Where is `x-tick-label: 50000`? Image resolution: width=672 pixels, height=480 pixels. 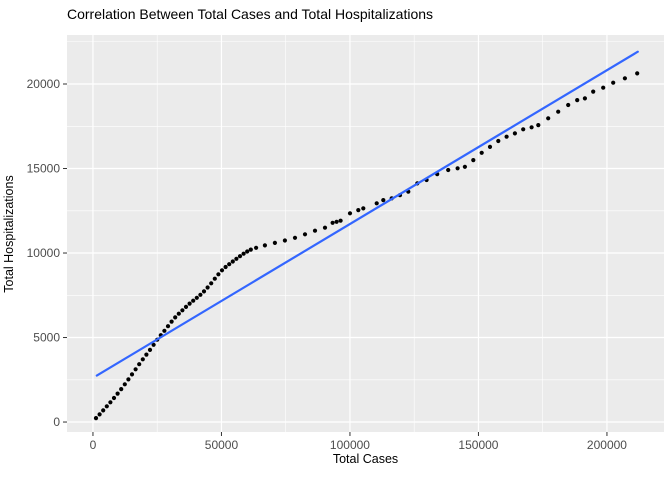 x-tick-label: 50000 is located at coordinates (222, 445).